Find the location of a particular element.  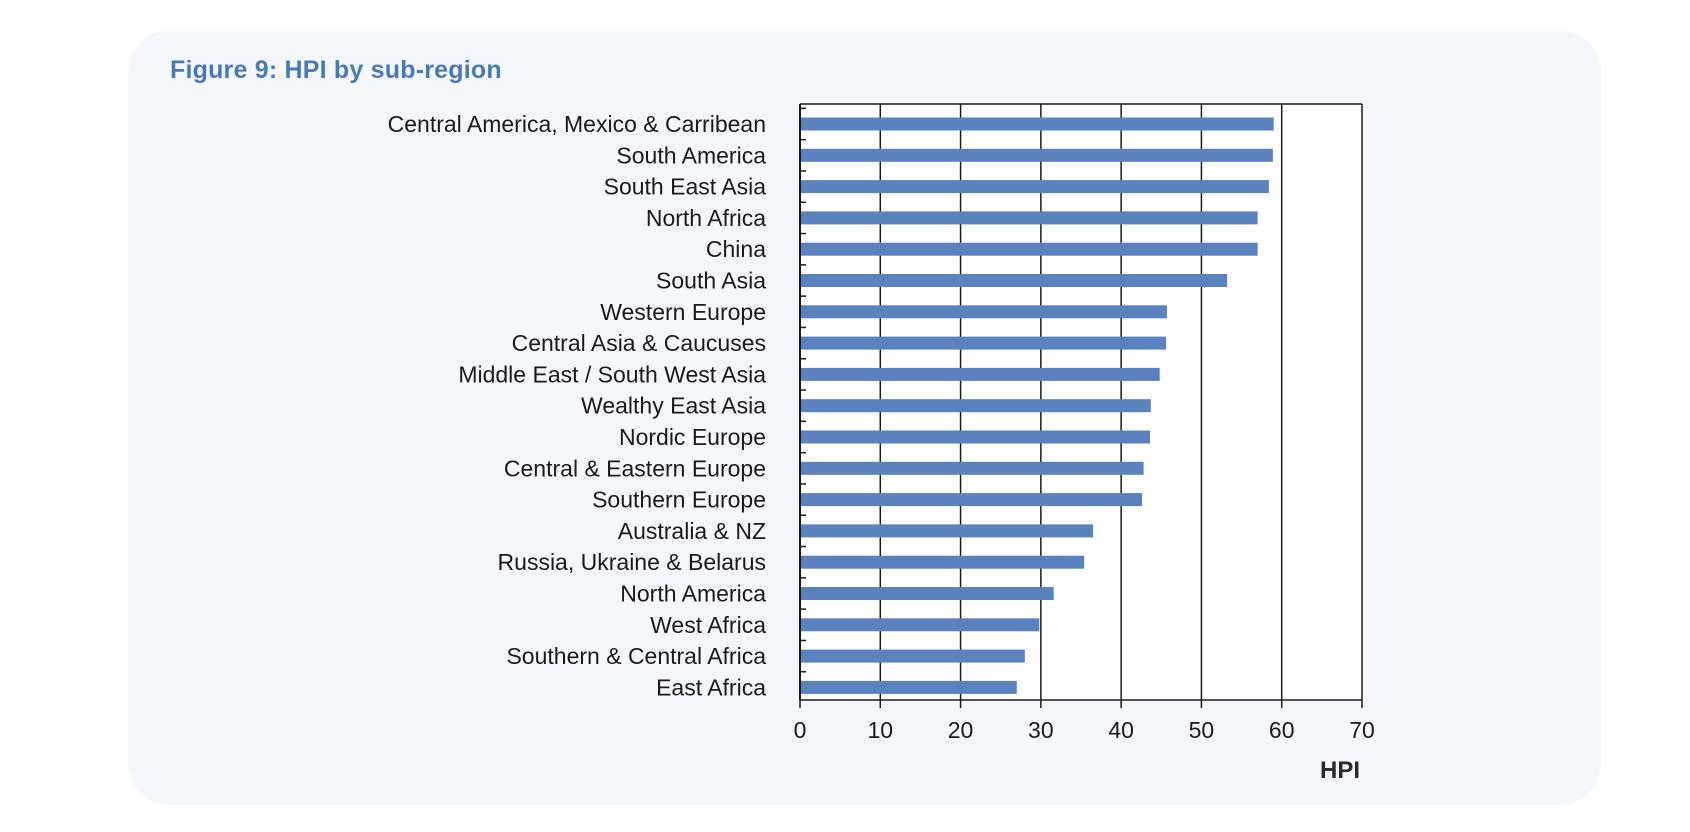

x-tick-label-0: 0 is located at coordinates (800, 730).